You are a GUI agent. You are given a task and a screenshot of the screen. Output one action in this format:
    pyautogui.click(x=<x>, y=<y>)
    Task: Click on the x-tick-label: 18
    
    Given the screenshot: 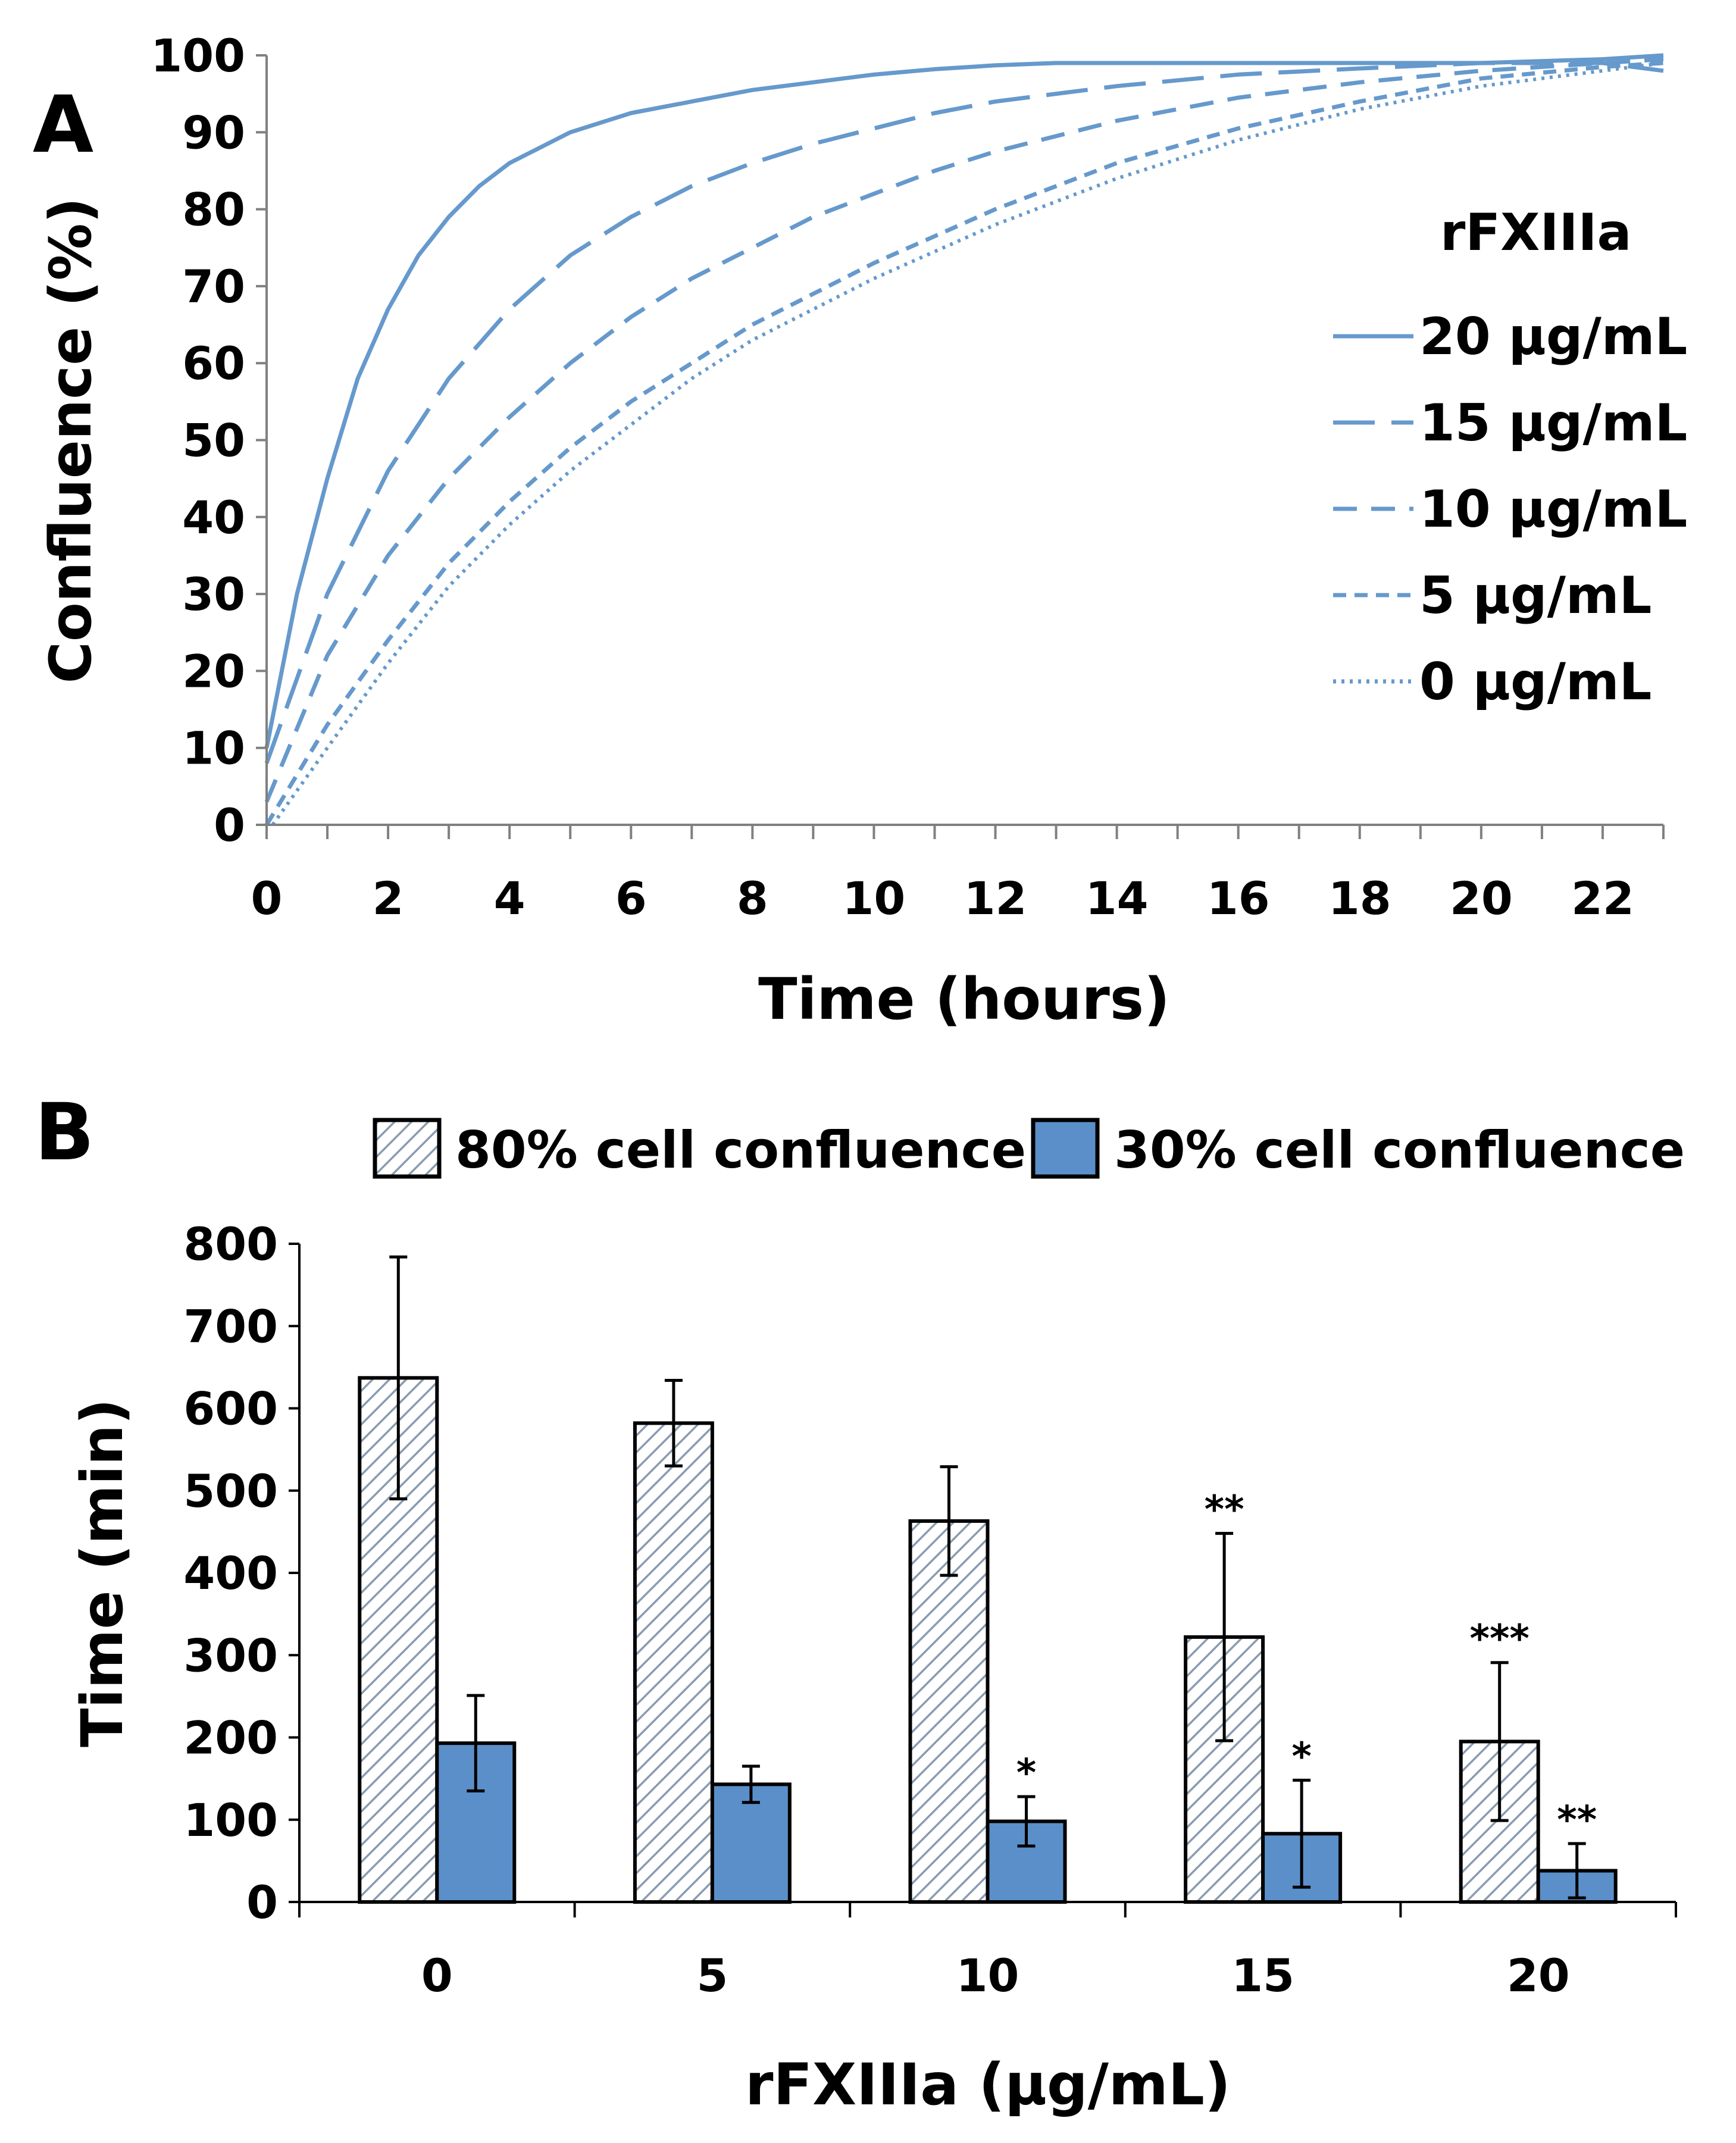 What is the action you would take?
    pyautogui.click(x=1359, y=898)
    